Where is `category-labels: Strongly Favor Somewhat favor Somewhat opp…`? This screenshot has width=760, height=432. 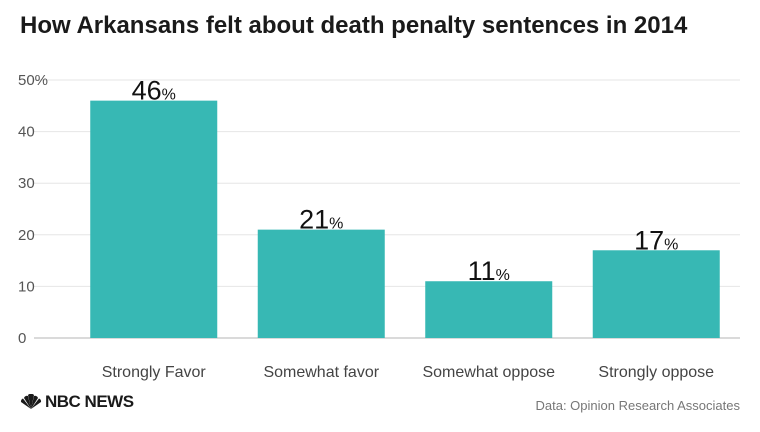 category-labels: Strongly Favor Somewhat favor Somewhat opp… is located at coordinates (408, 372).